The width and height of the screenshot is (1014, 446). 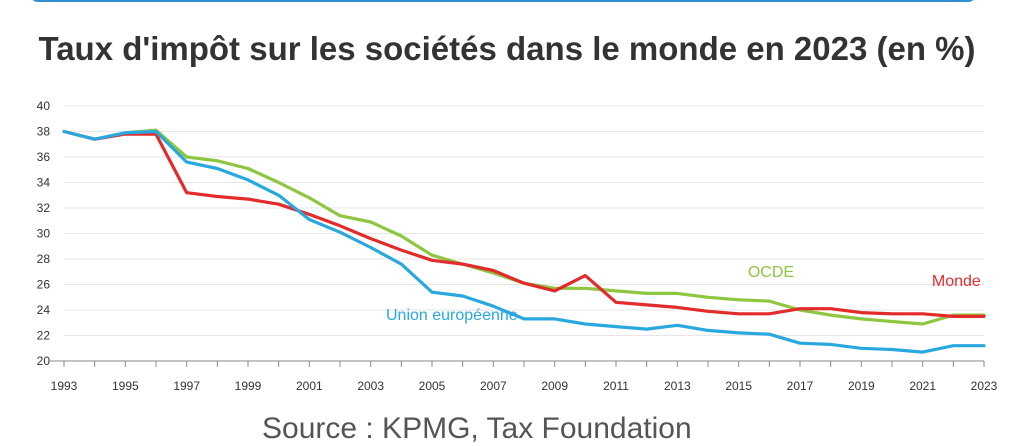 I want to click on x-tick-label: 2011, so click(x=616, y=386).